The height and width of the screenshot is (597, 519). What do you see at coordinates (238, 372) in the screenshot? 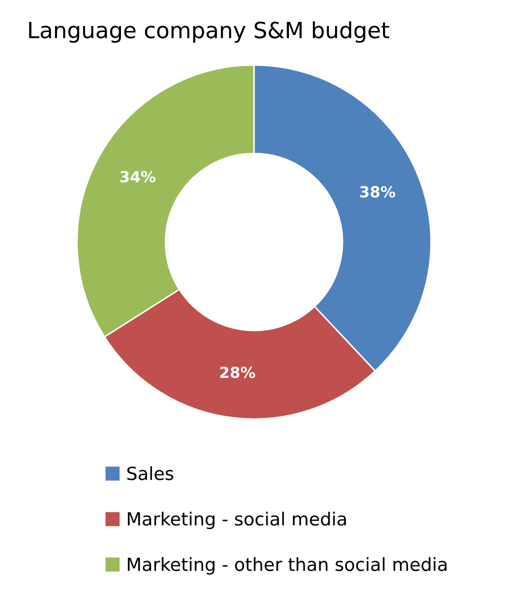
I see `data-label: 28%` at bounding box center [238, 372].